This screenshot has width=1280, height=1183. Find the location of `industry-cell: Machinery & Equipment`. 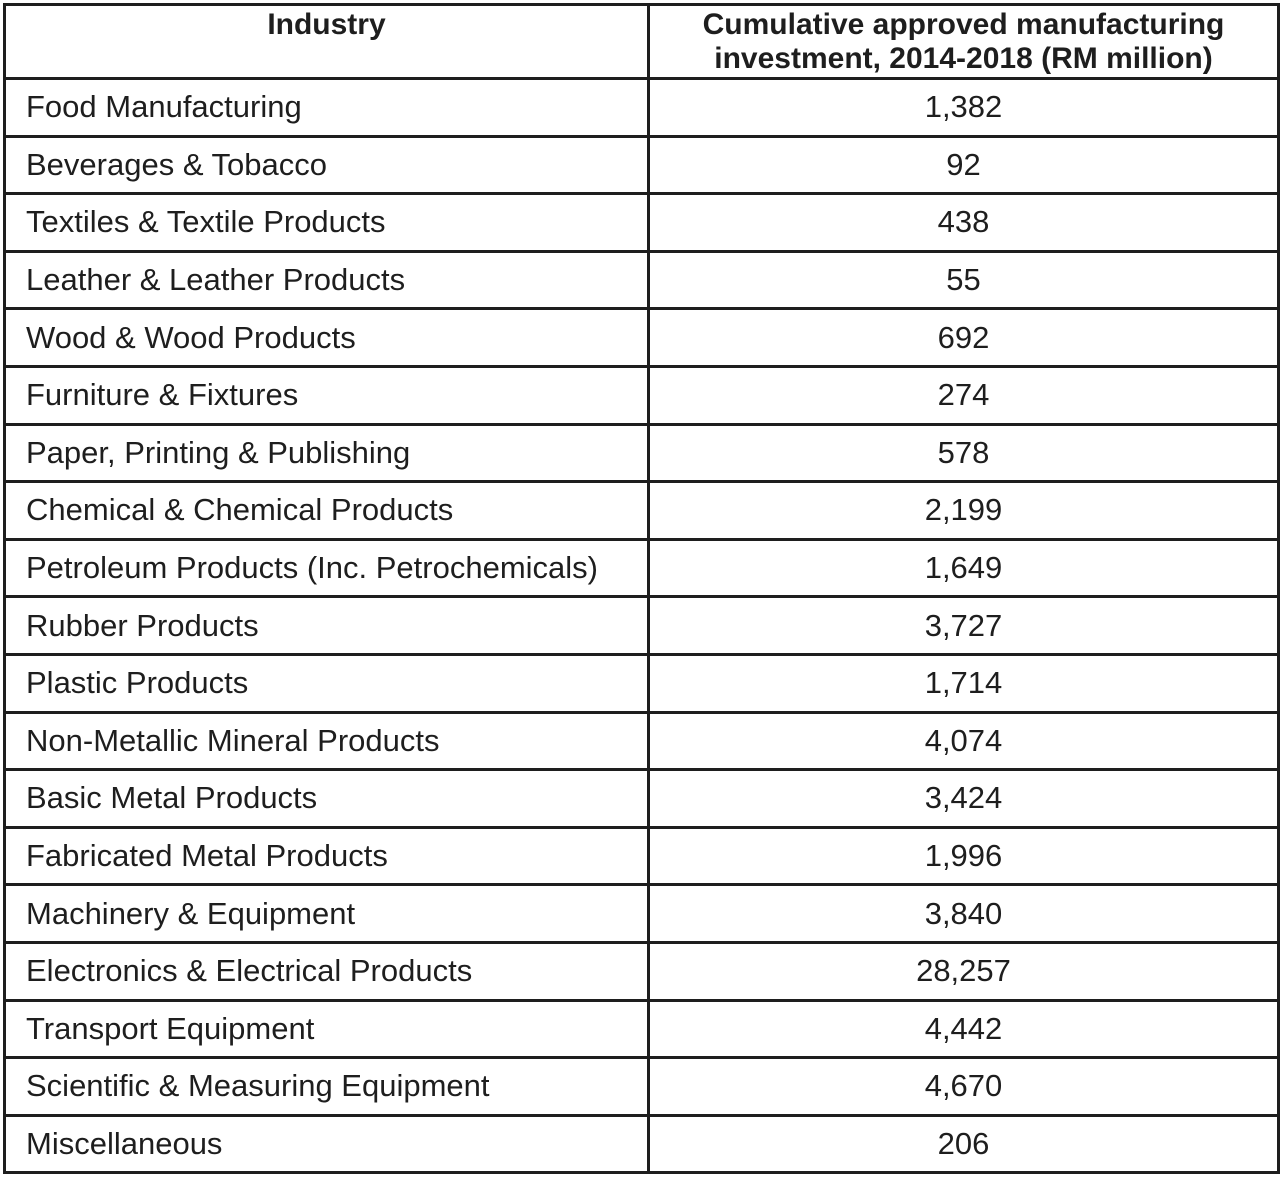

industry-cell: Machinery & Equipment is located at coordinates (326, 913).